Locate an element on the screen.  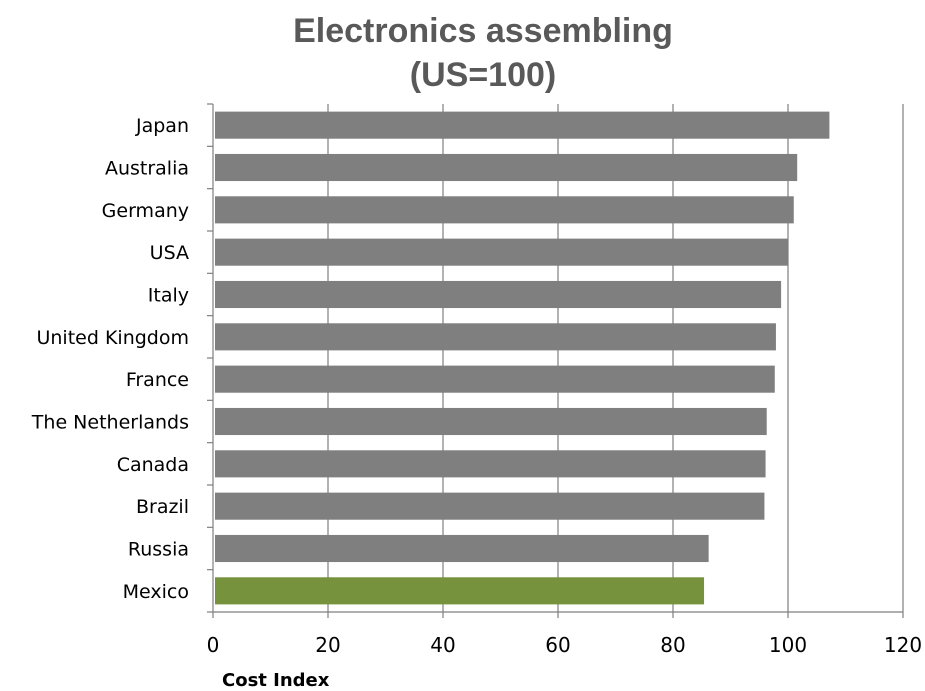
bar-france is located at coordinates (495, 379).